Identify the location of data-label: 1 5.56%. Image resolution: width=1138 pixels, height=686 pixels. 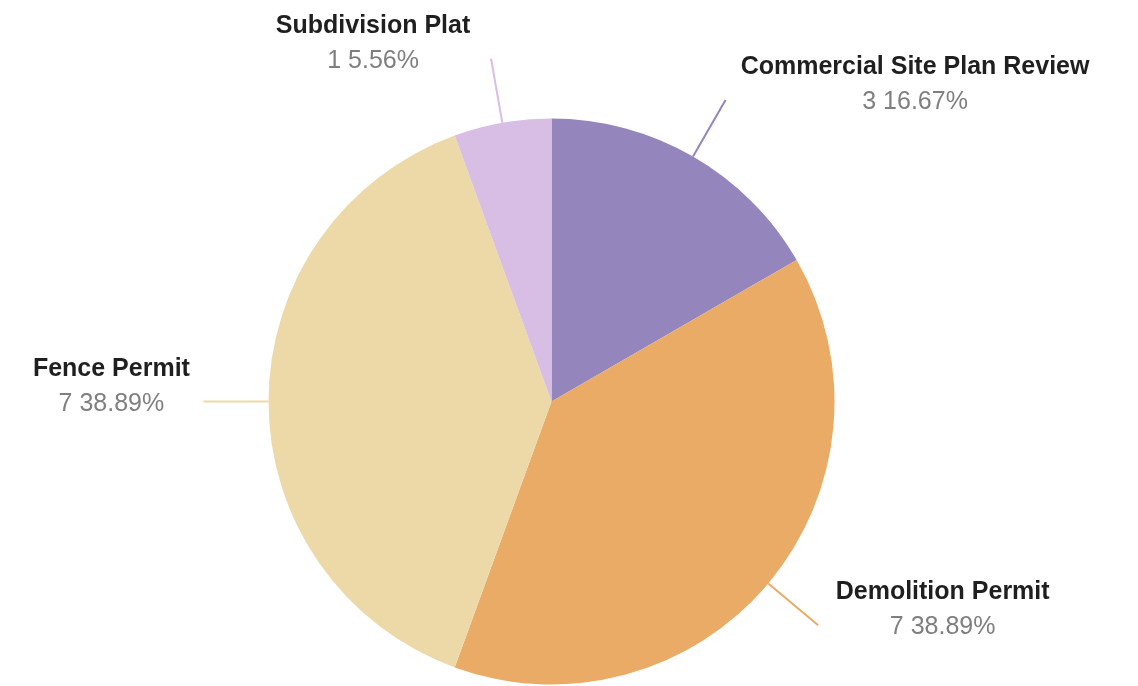
(373, 58).